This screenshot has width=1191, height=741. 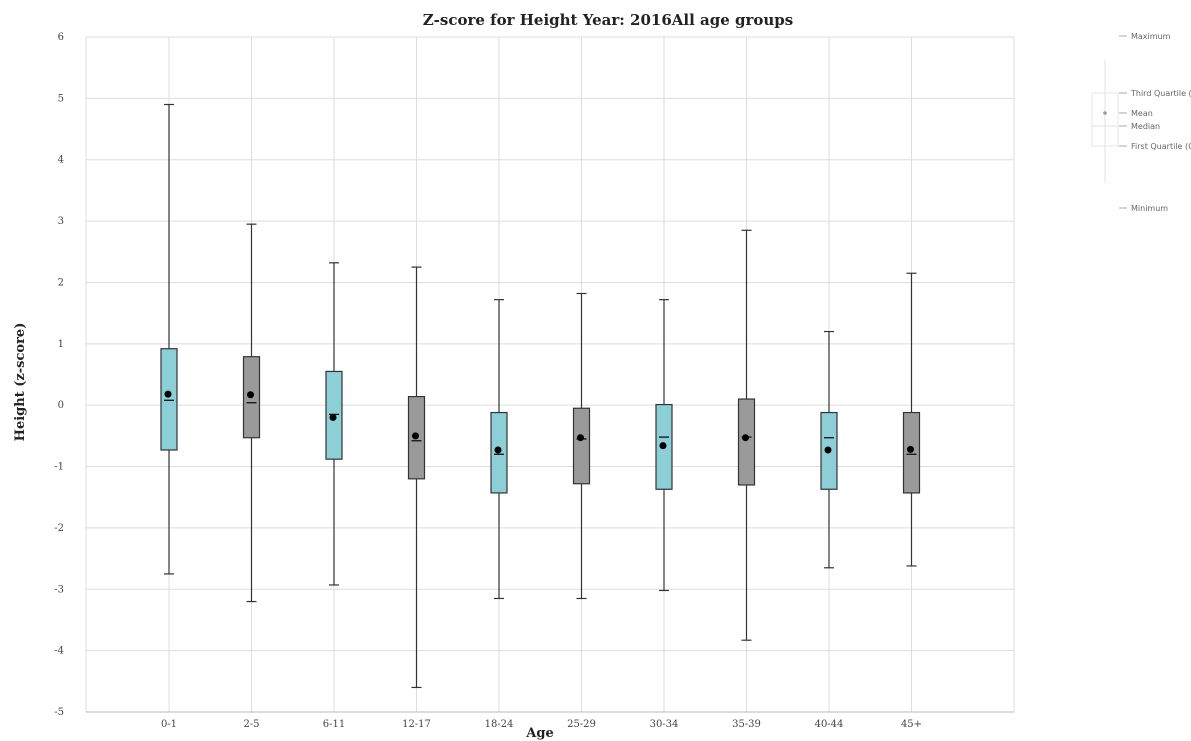 I want to click on legend-item: First Quartile (Q1), so click(x=1161, y=146).